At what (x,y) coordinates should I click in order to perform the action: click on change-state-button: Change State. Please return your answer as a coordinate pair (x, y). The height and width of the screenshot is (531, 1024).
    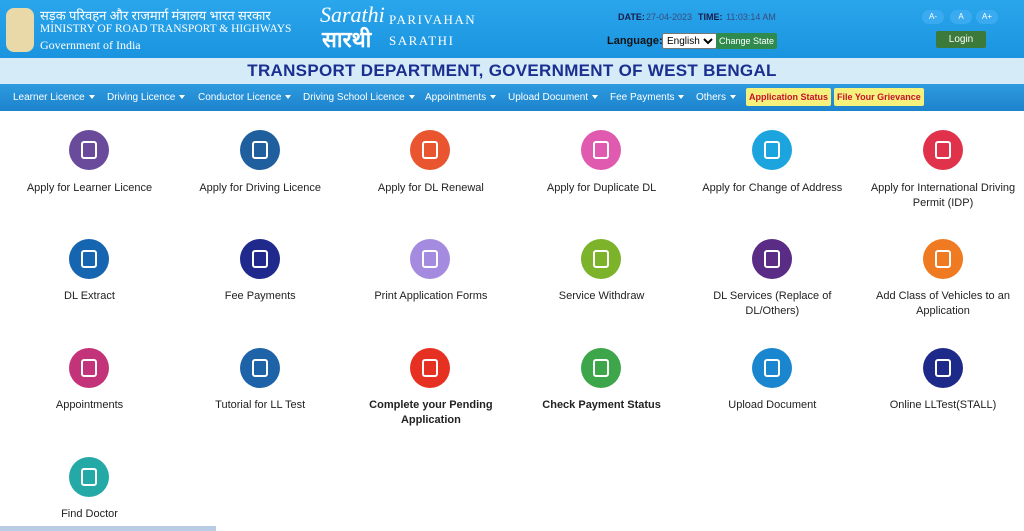
    Looking at the image, I should click on (747, 41).